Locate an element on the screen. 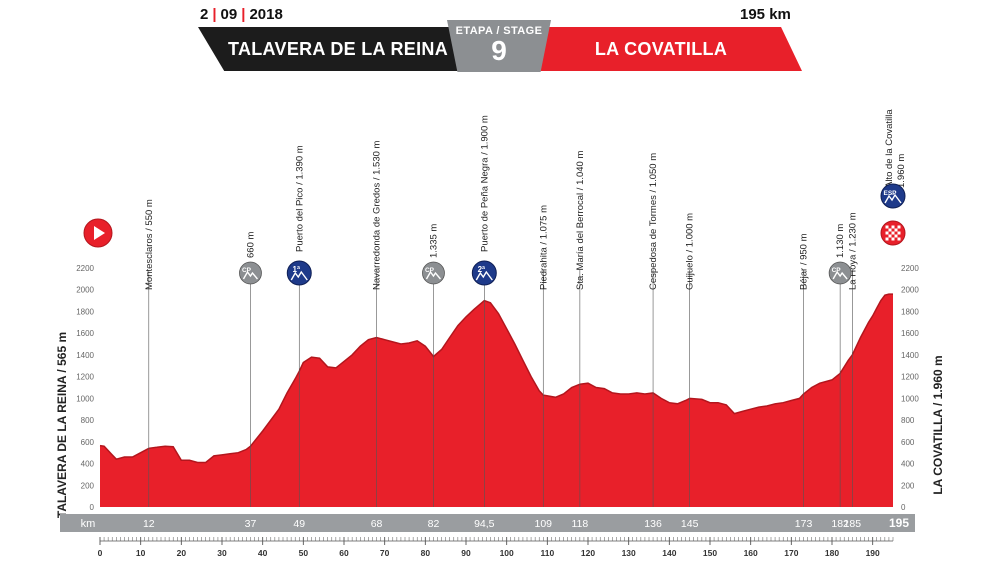 The height and width of the screenshot is (565, 1000). start-banner: TALAVERA DE LA REINA is located at coordinates (329, 49).